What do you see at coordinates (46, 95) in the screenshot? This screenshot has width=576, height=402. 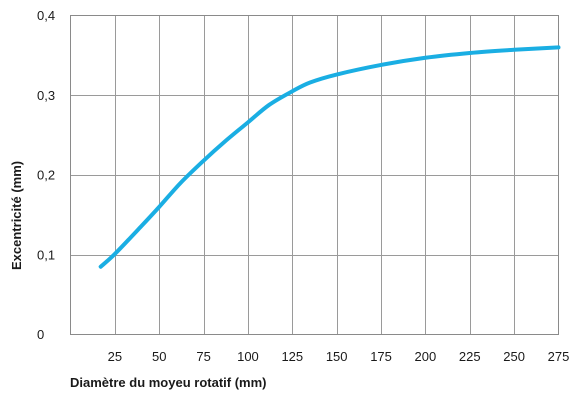 I see `y-tick-label: 0,3` at bounding box center [46, 95].